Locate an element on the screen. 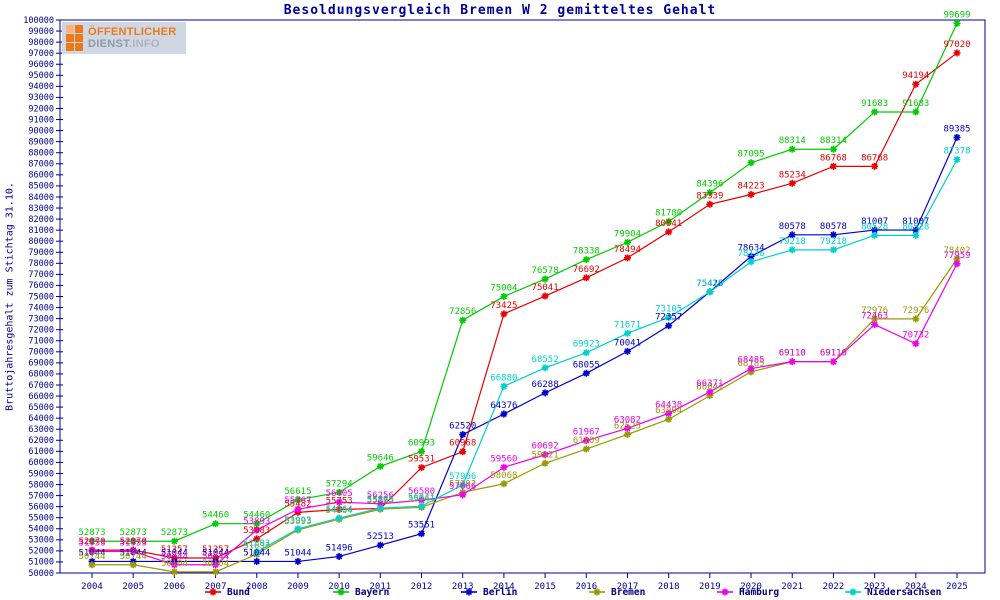  point-label-bayern: 57294 is located at coordinates (339, 484).